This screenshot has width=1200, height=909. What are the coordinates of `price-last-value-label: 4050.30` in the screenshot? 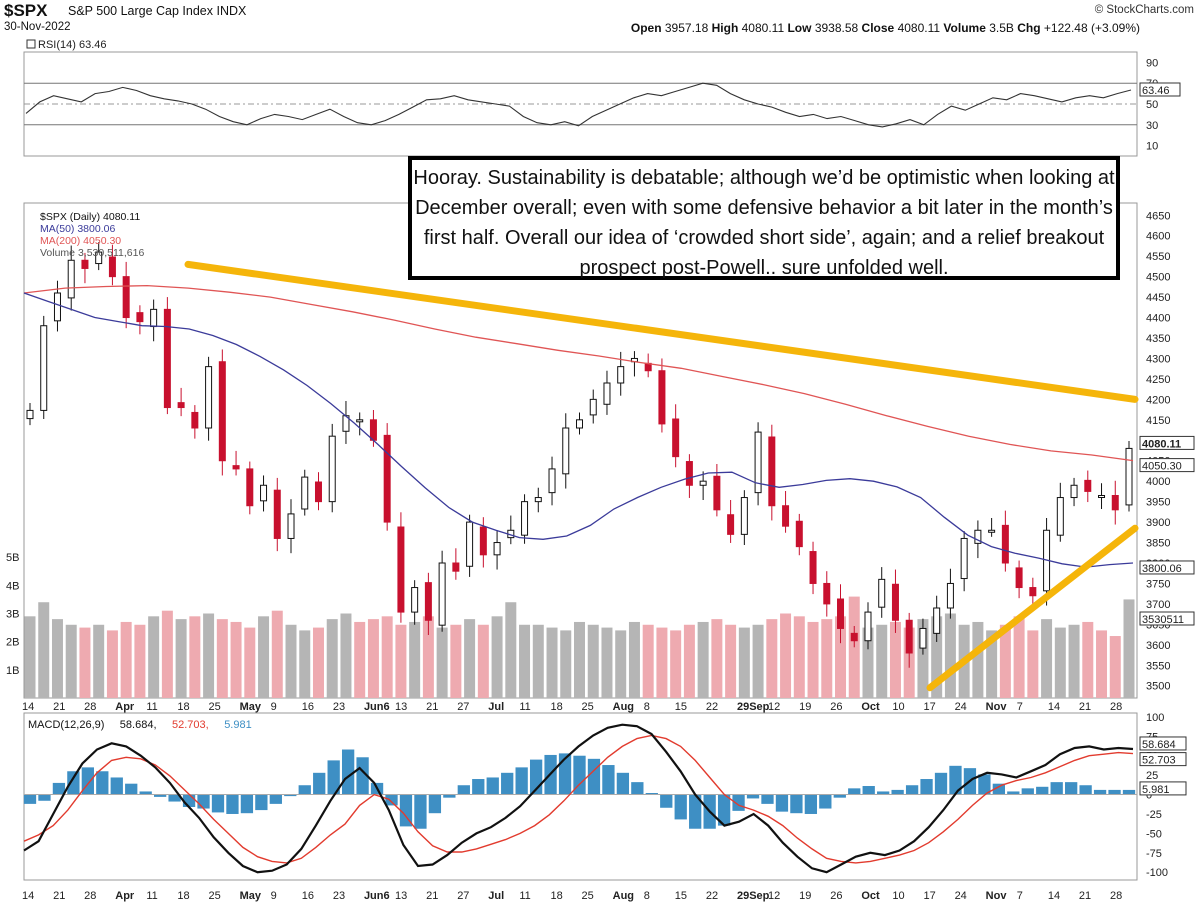 It's located at (1162, 467).